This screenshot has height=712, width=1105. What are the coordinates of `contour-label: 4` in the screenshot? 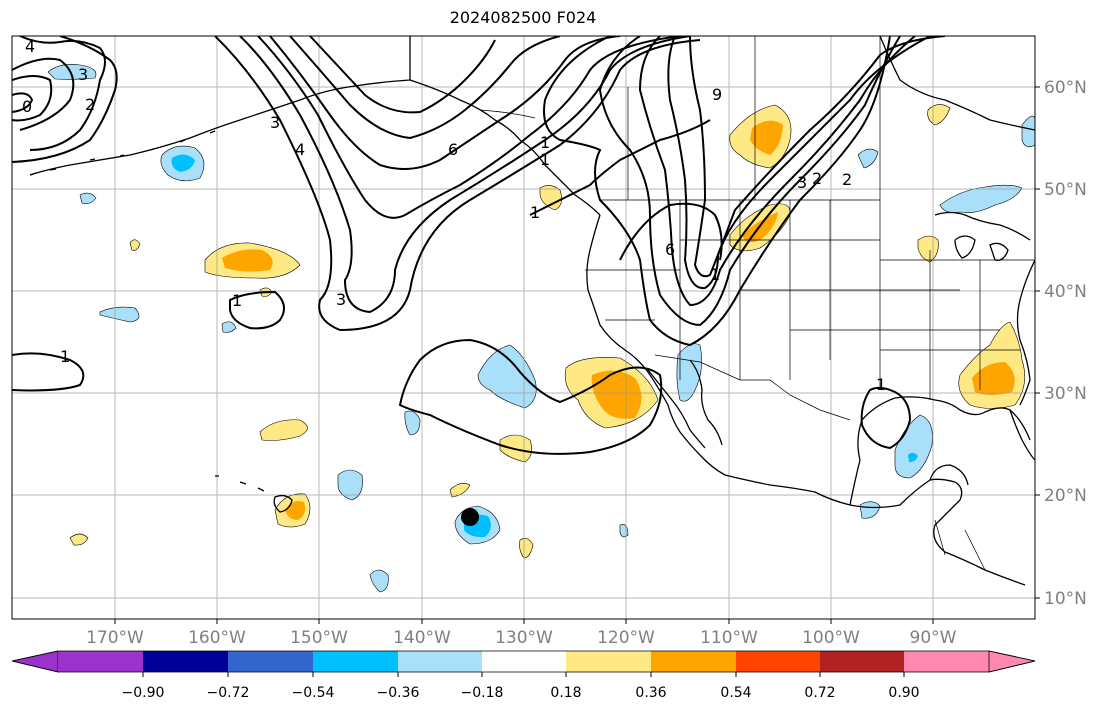 It's located at (300, 149).